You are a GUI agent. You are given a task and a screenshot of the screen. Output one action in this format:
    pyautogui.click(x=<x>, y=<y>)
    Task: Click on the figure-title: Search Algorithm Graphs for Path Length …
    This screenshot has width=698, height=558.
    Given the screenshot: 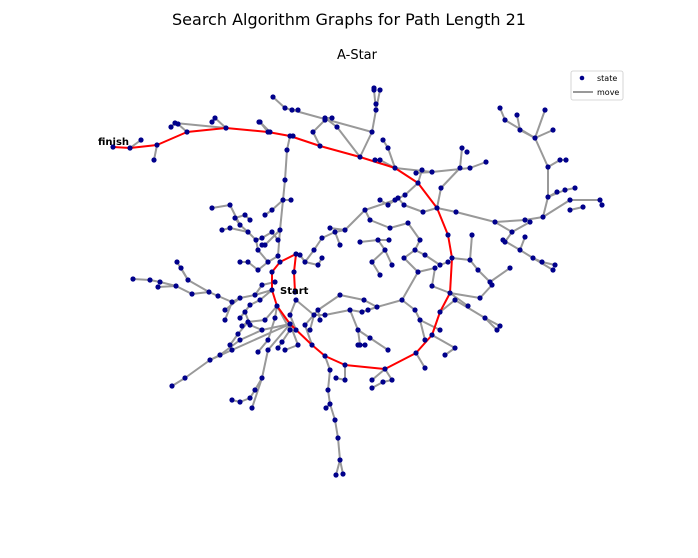 What is the action you would take?
    pyautogui.click(x=349, y=19)
    